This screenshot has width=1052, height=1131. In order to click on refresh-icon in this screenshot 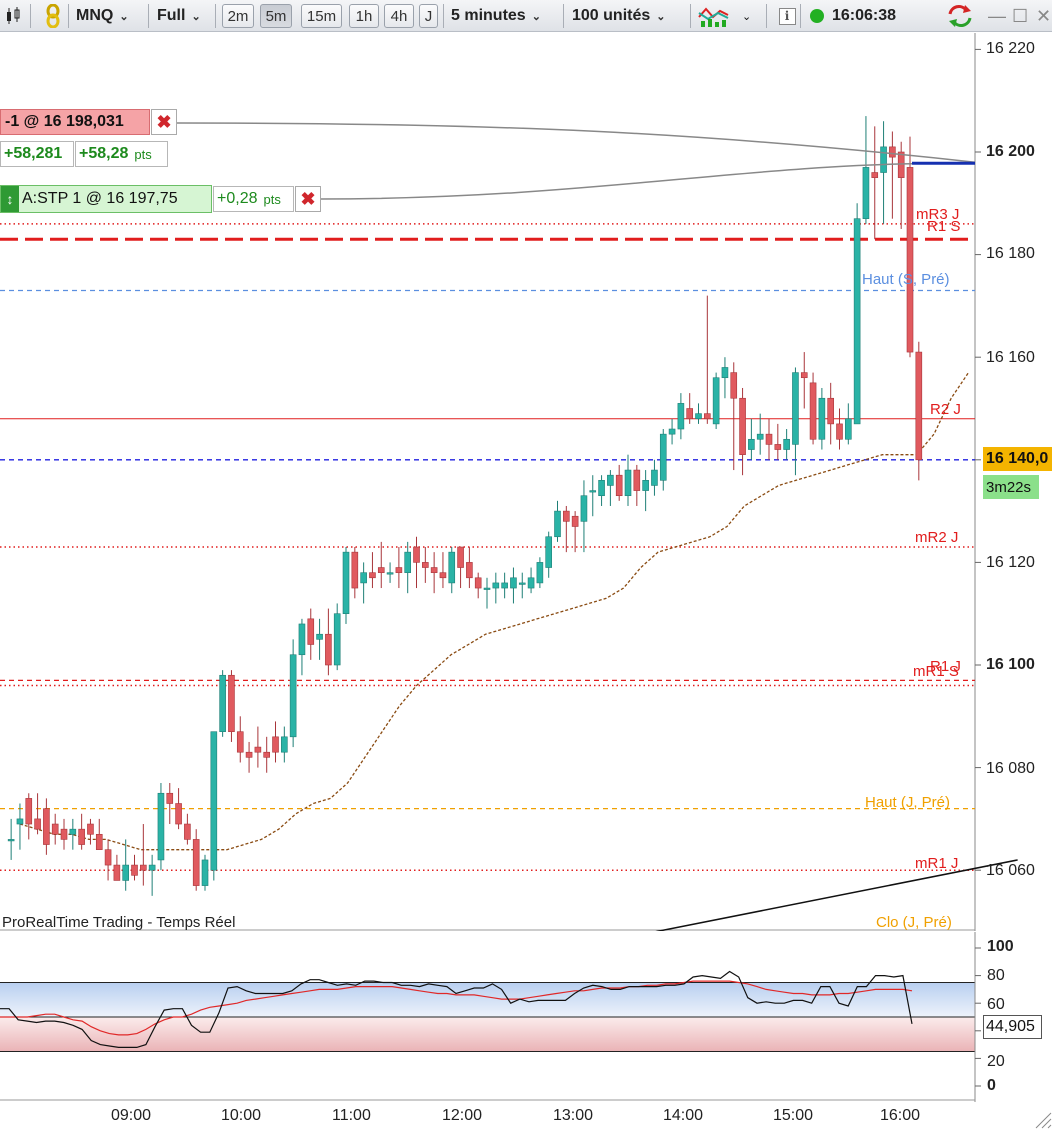, I will do `click(960, 16)`.